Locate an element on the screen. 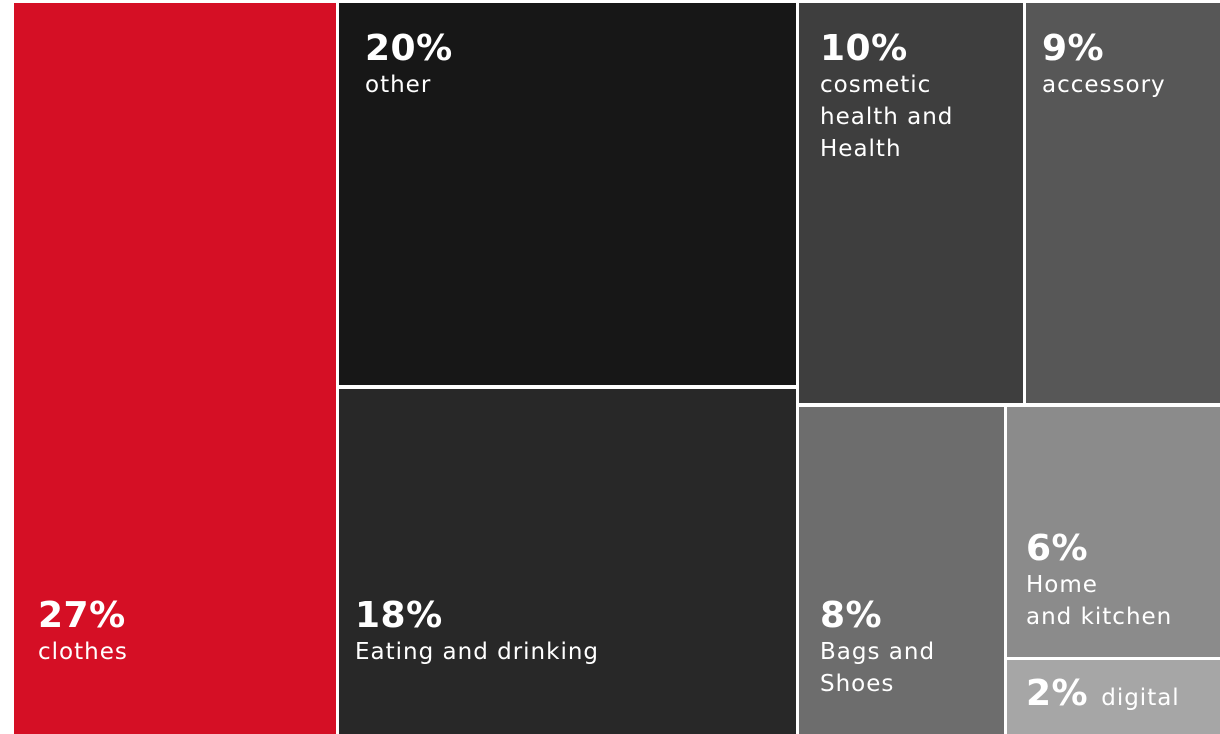 Image resolution: width=1220 pixels, height=734 pixels. category-label-cosmetic-health: cosmetic health and Health is located at coordinates (887, 117).